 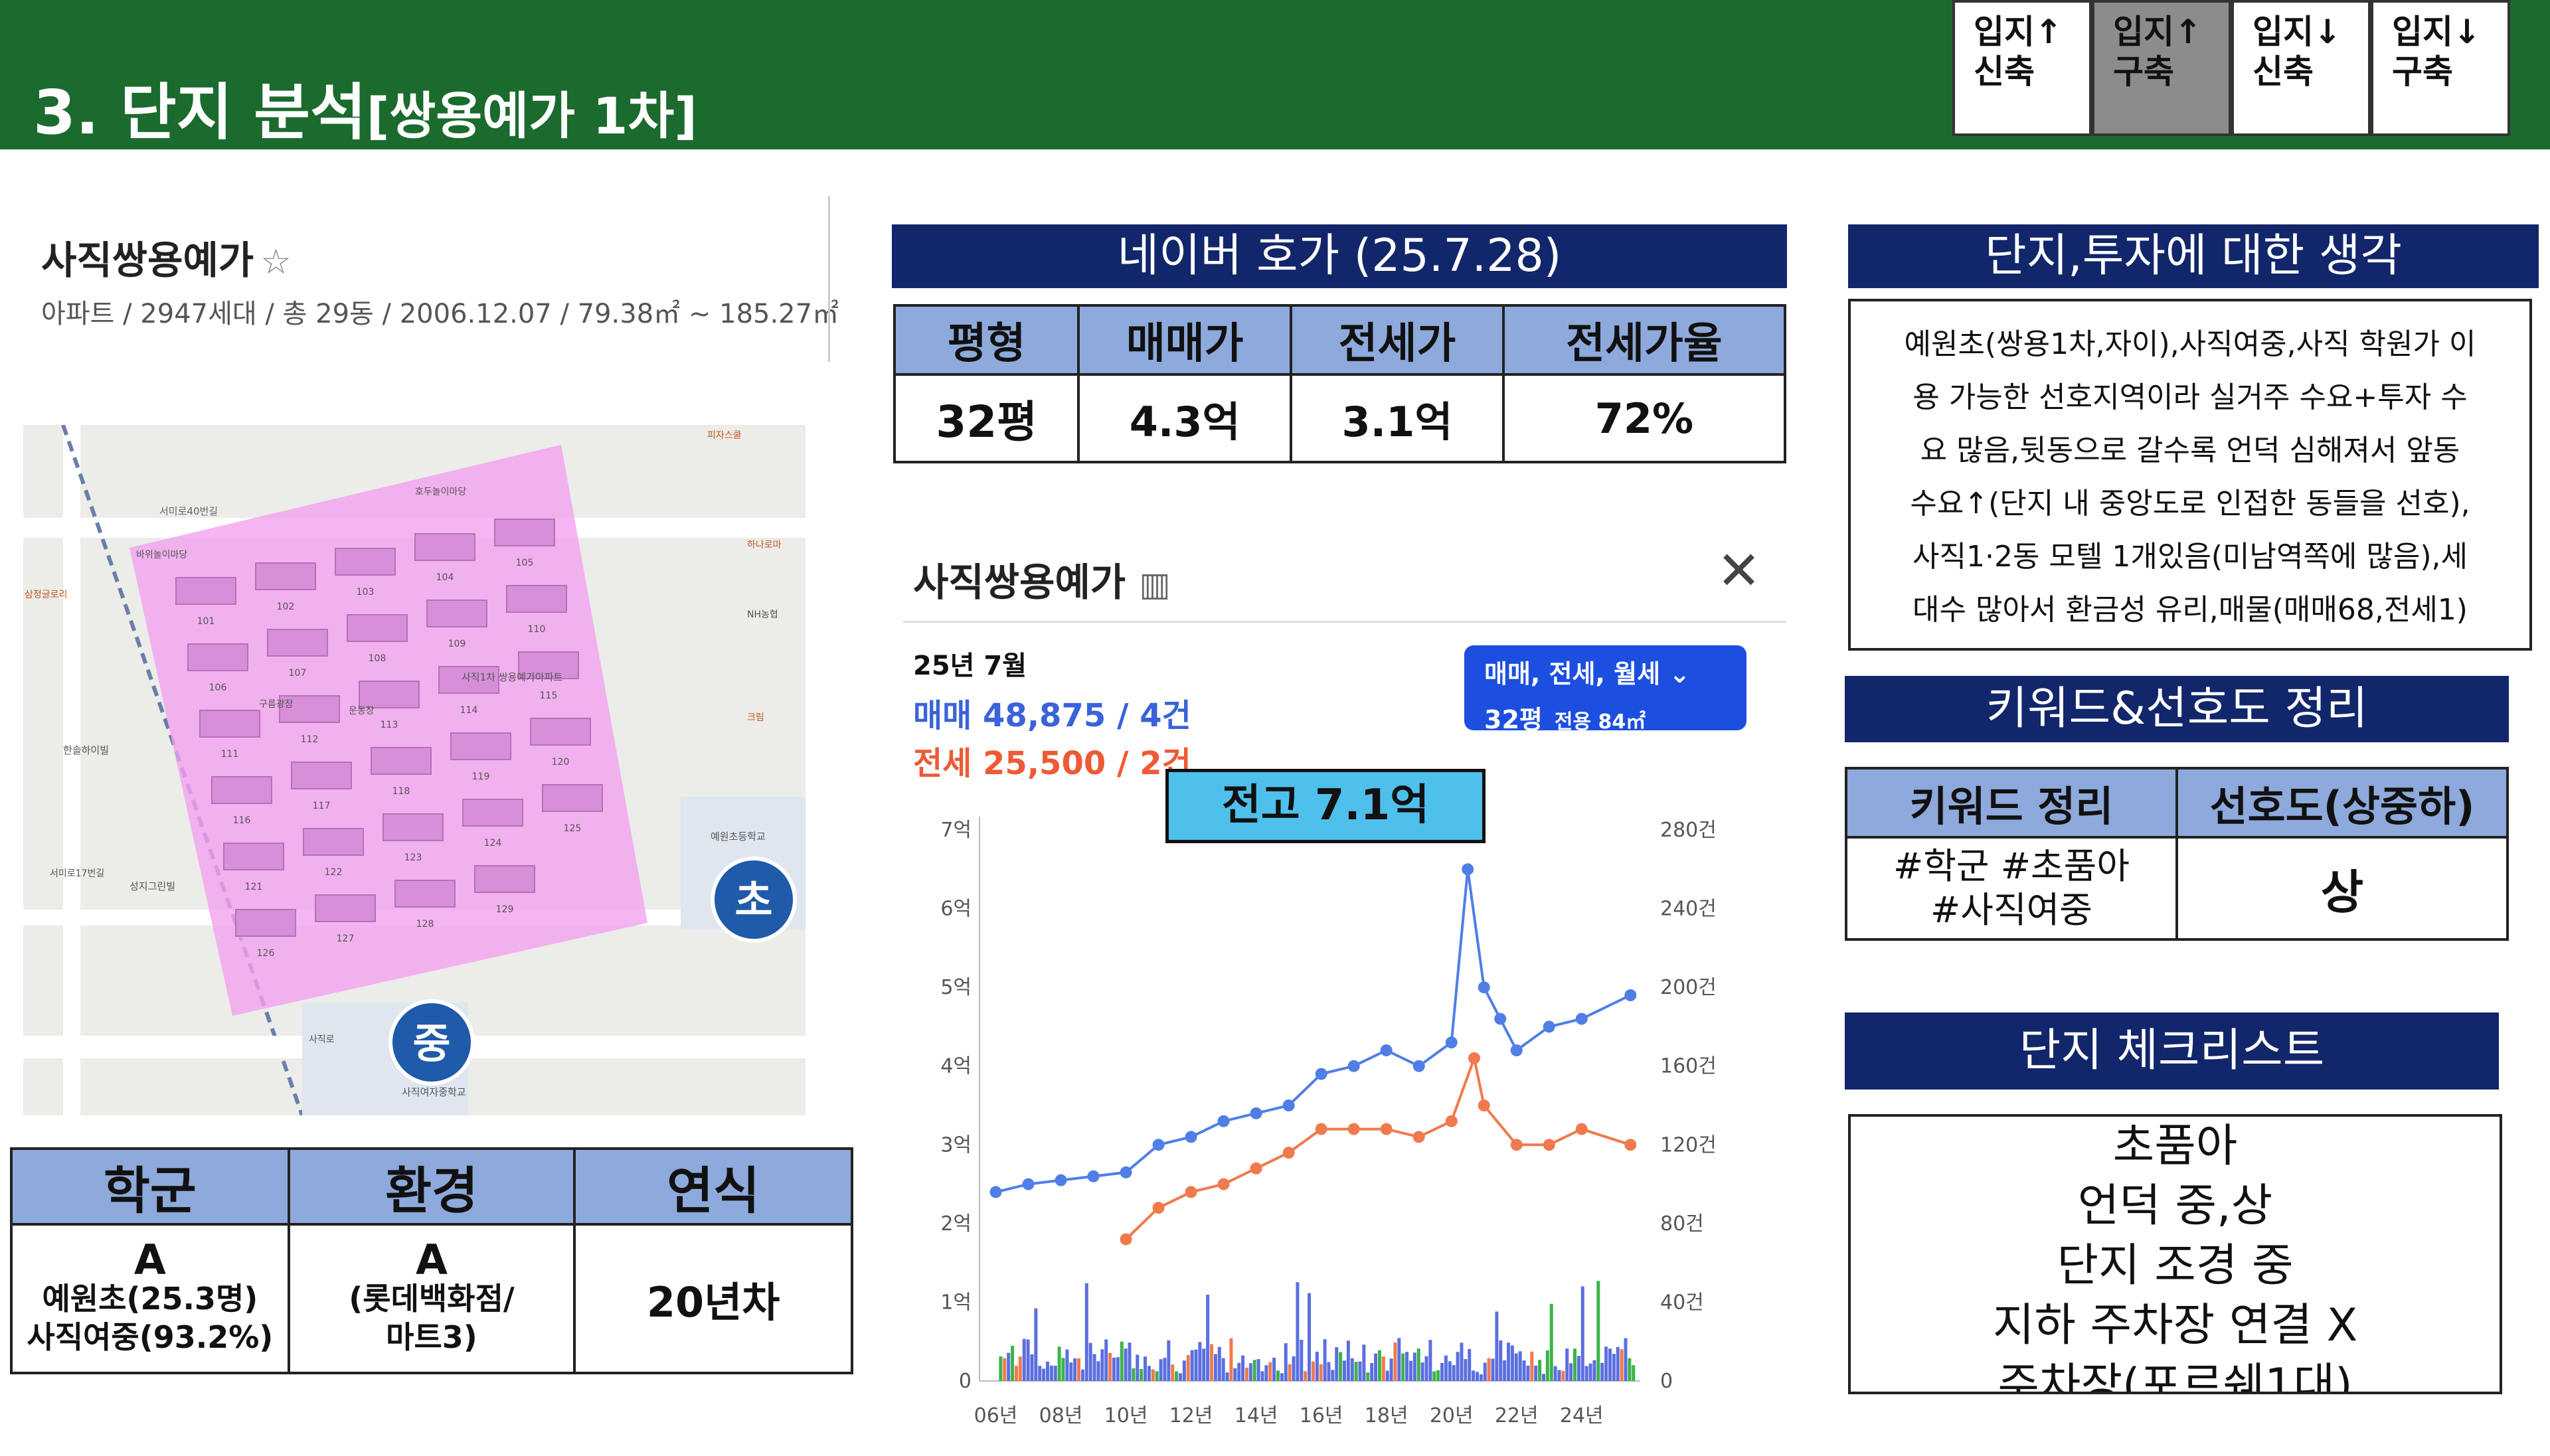 I want to click on building-number: 117, so click(x=322, y=806).